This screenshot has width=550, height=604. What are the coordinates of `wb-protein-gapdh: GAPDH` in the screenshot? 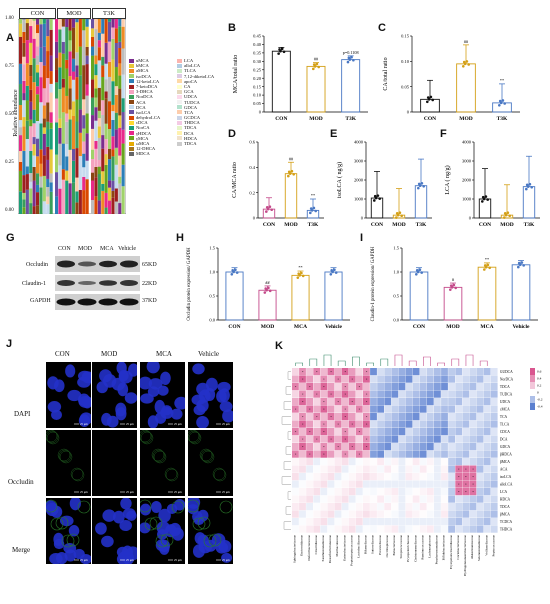 It's located at (40, 301).